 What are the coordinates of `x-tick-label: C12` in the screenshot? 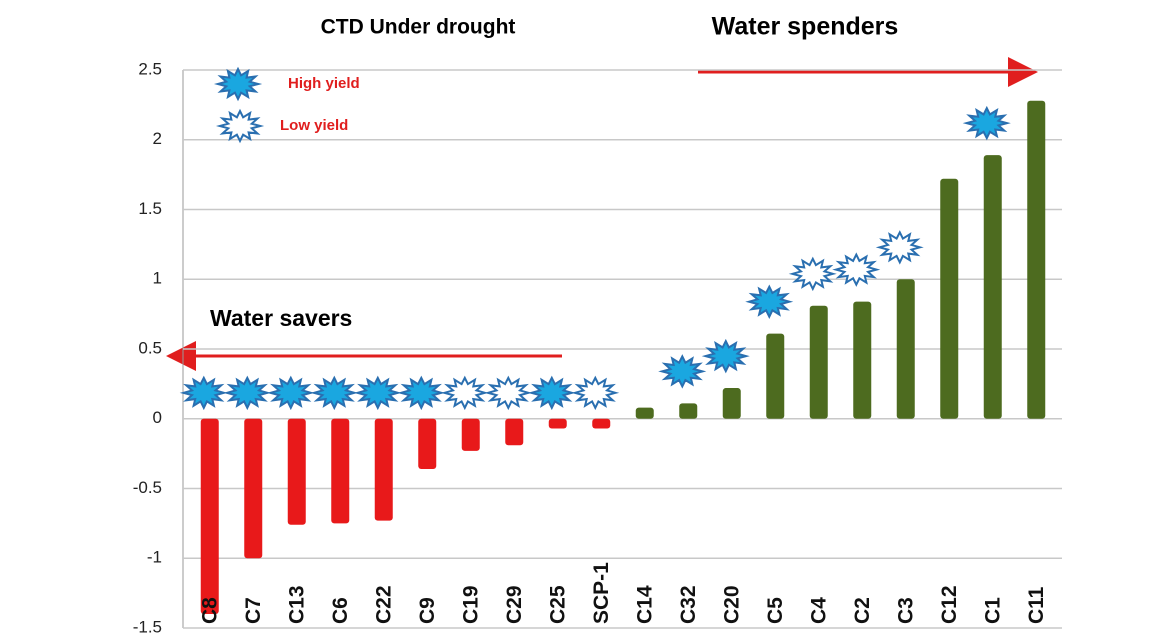 It's located at (949, 604).